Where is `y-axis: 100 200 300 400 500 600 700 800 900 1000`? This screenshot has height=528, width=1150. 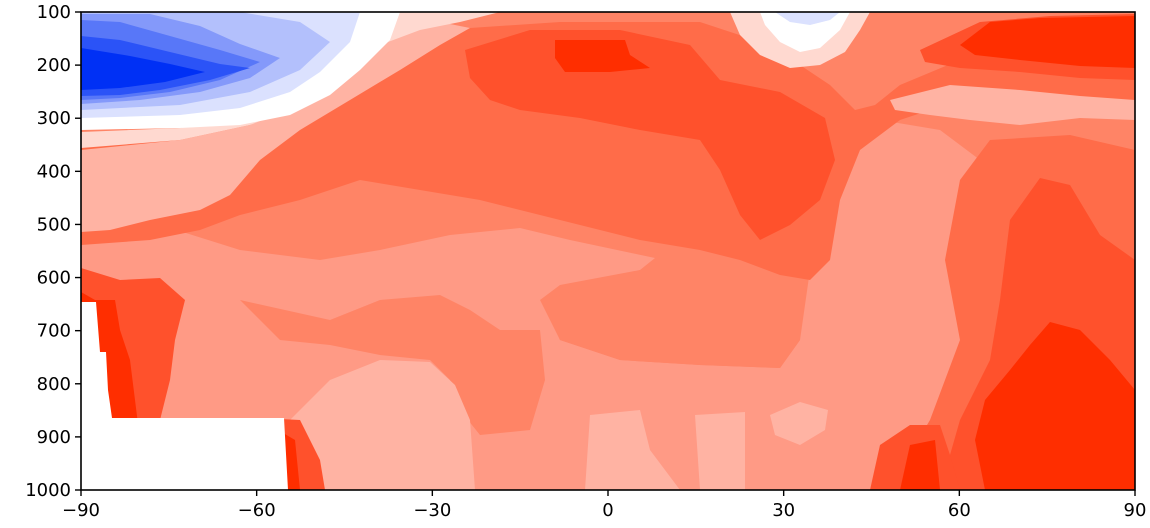 y-axis: 100 200 300 400 500 600 700 800 900 1000 is located at coordinates (53, 251).